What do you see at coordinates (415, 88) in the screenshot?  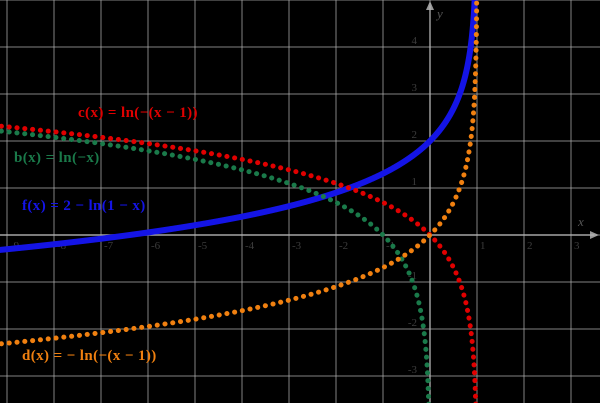 I see `y-tick-label: 3` at bounding box center [415, 88].